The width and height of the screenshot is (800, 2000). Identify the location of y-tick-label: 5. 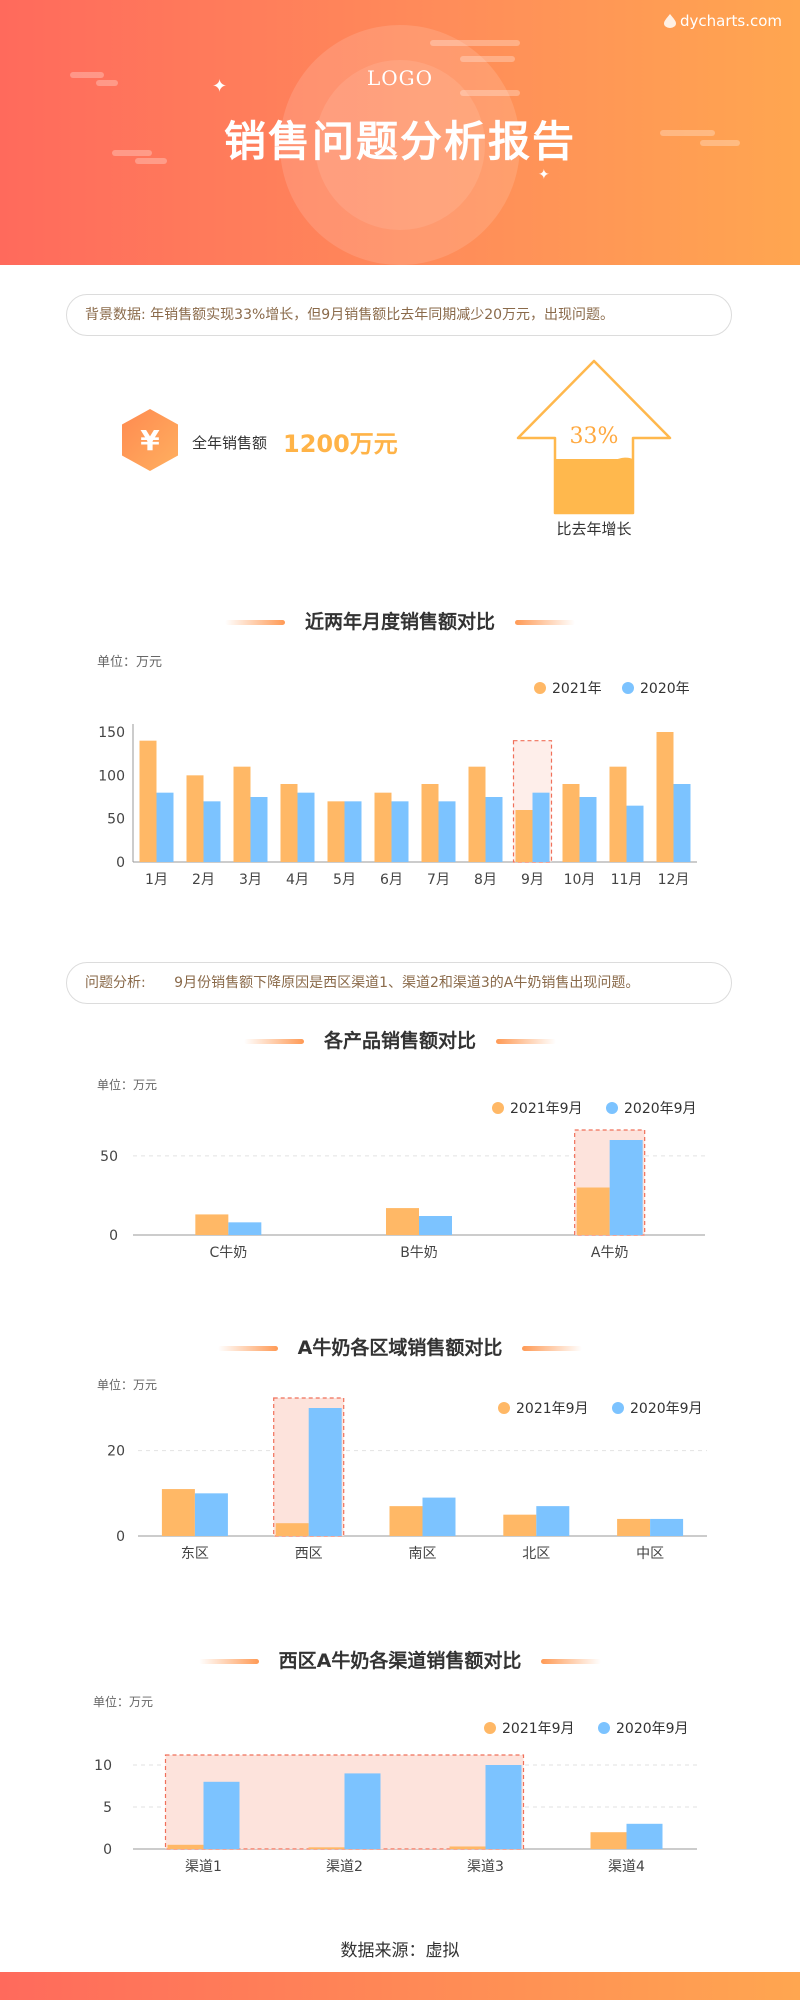
(107, 1808).